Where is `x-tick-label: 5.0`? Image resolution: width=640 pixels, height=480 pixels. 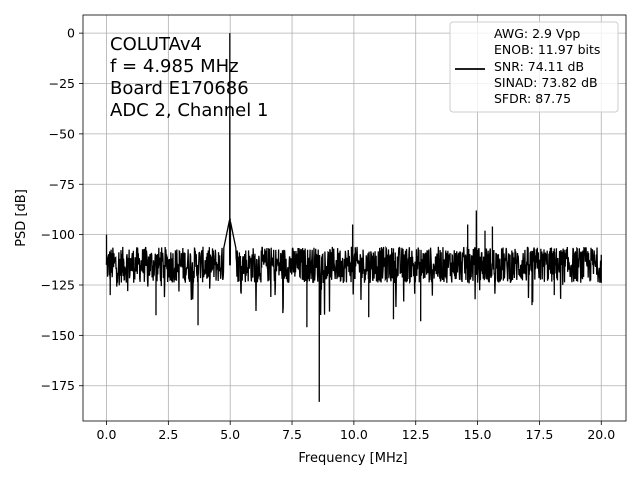 x-tick-label: 5.0 is located at coordinates (230, 434).